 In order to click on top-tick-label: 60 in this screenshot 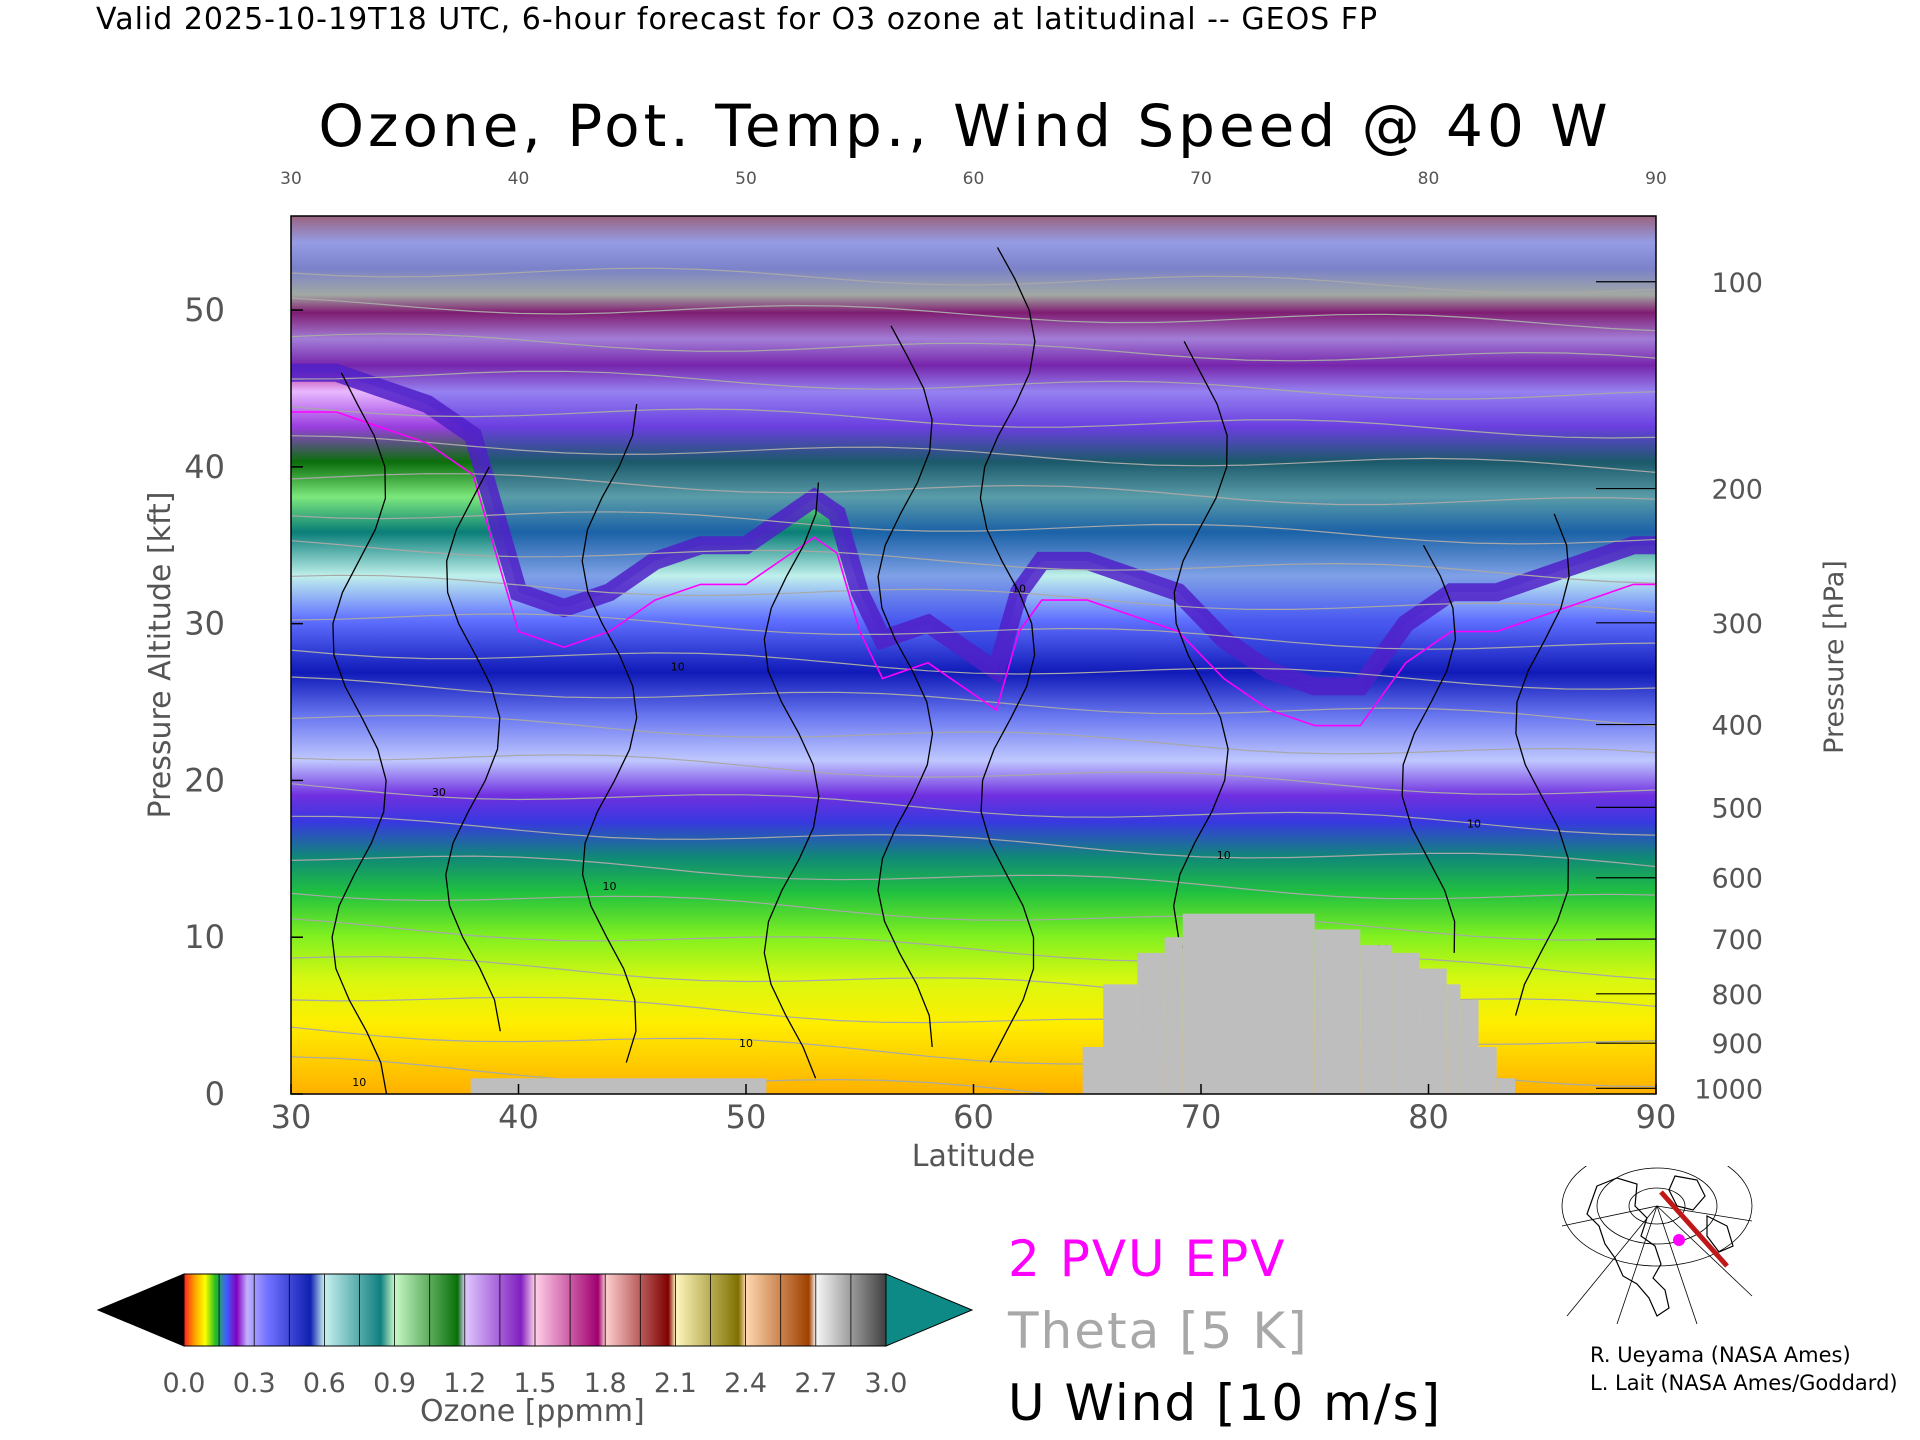, I will do `click(974, 179)`.